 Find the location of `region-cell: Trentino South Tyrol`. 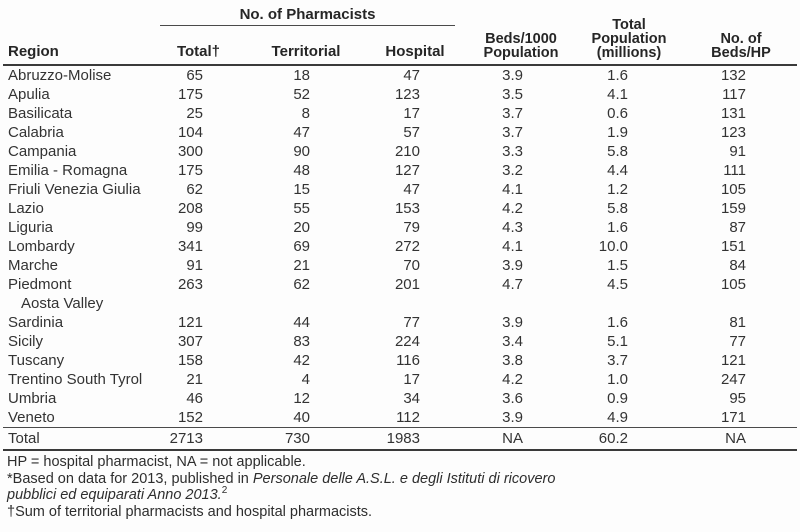

region-cell: Trentino South Tyrol is located at coordinates (75, 379).